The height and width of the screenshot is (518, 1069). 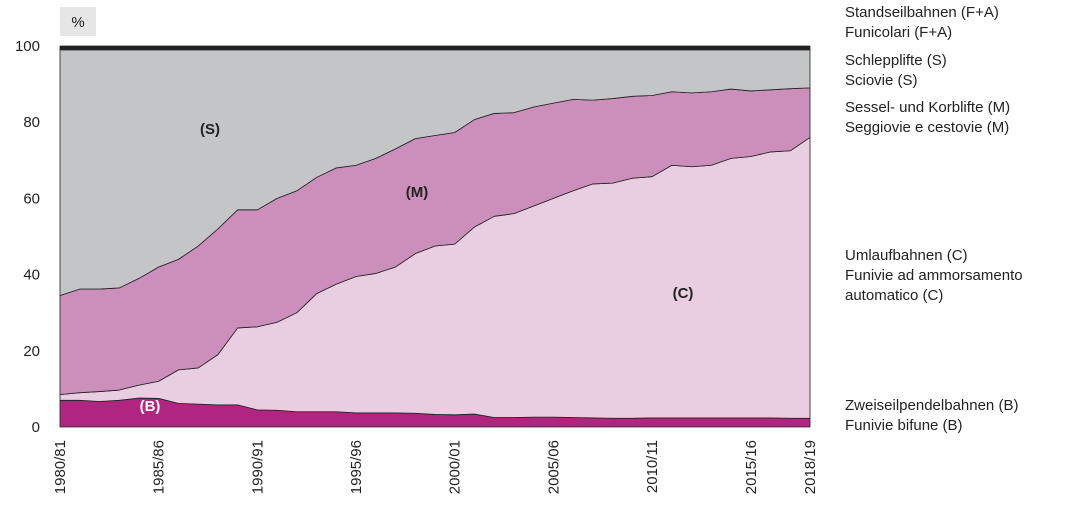 I want to click on legend-label: Funicolari (F+A), so click(x=898, y=32).